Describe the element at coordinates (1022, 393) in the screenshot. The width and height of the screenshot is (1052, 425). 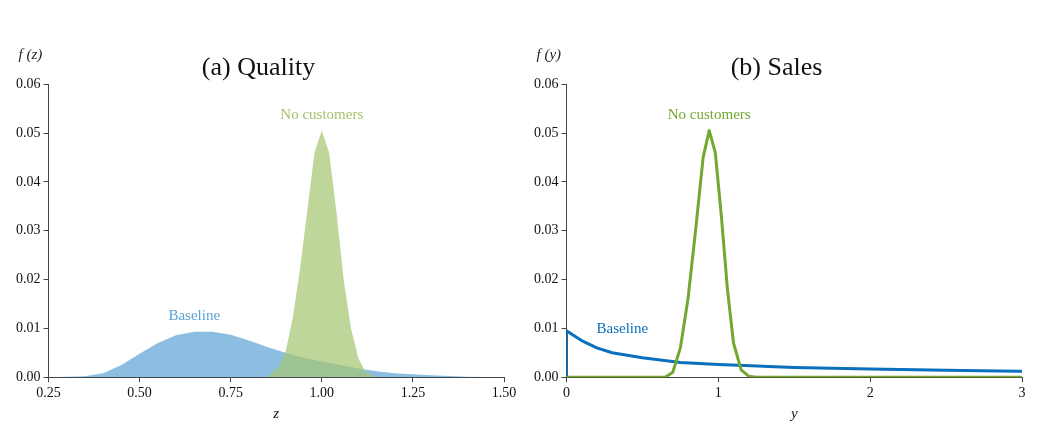
I see `x-tick-label: 3` at that location.